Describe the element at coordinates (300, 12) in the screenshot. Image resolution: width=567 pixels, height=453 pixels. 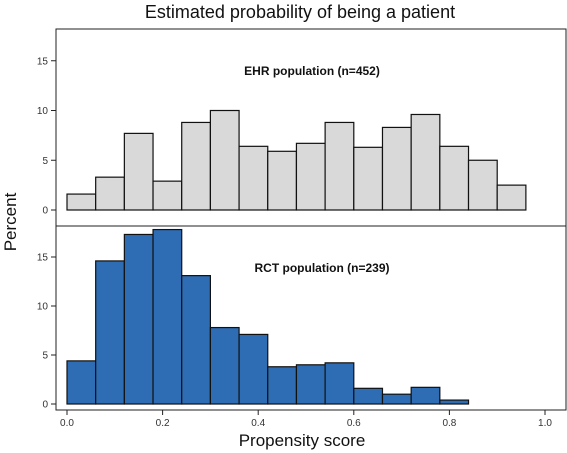
I see `chart-title: Estimated probability of being a patient` at that location.